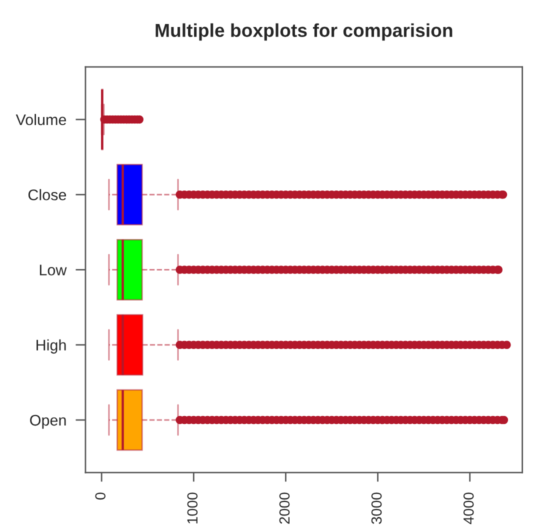 The height and width of the screenshot is (531, 541). I want to click on y-tick-label: Volume, so click(41, 120).